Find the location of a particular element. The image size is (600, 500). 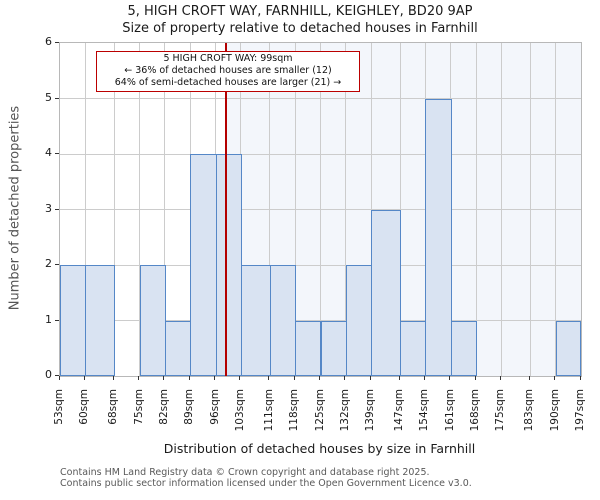

x-tick-label-text: 175sqm is located at coordinates (500, 410).